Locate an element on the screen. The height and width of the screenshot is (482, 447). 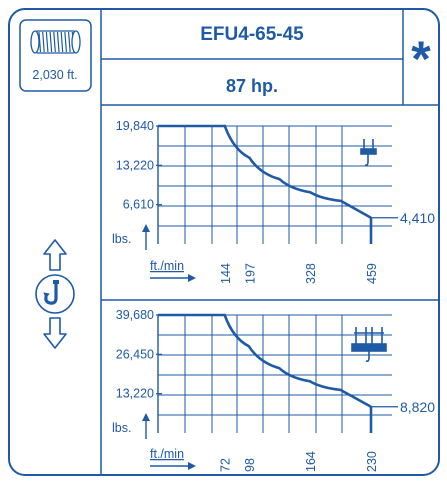
x-tick-label: 72 is located at coordinates (226, 465).